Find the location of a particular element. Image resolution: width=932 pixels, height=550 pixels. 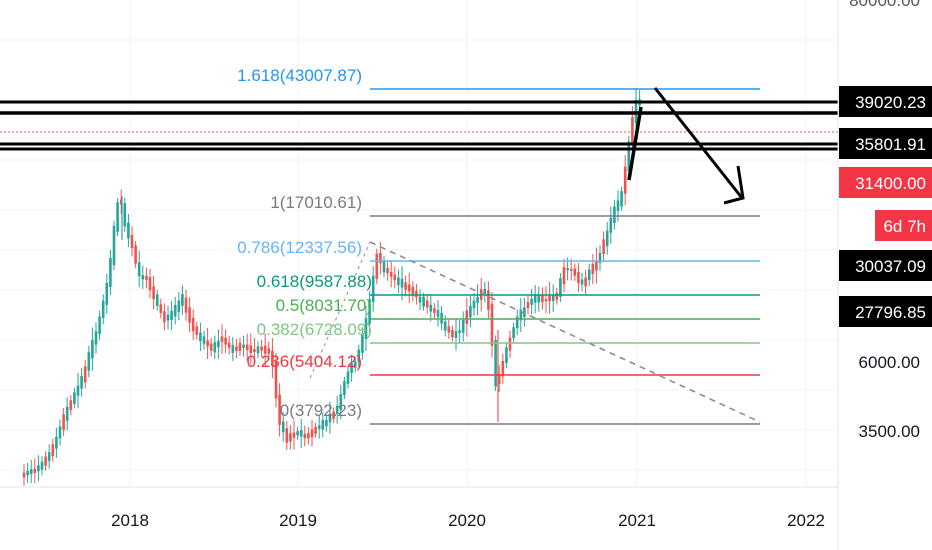

fib-label: 1(17010.61) is located at coordinates (316, 202).